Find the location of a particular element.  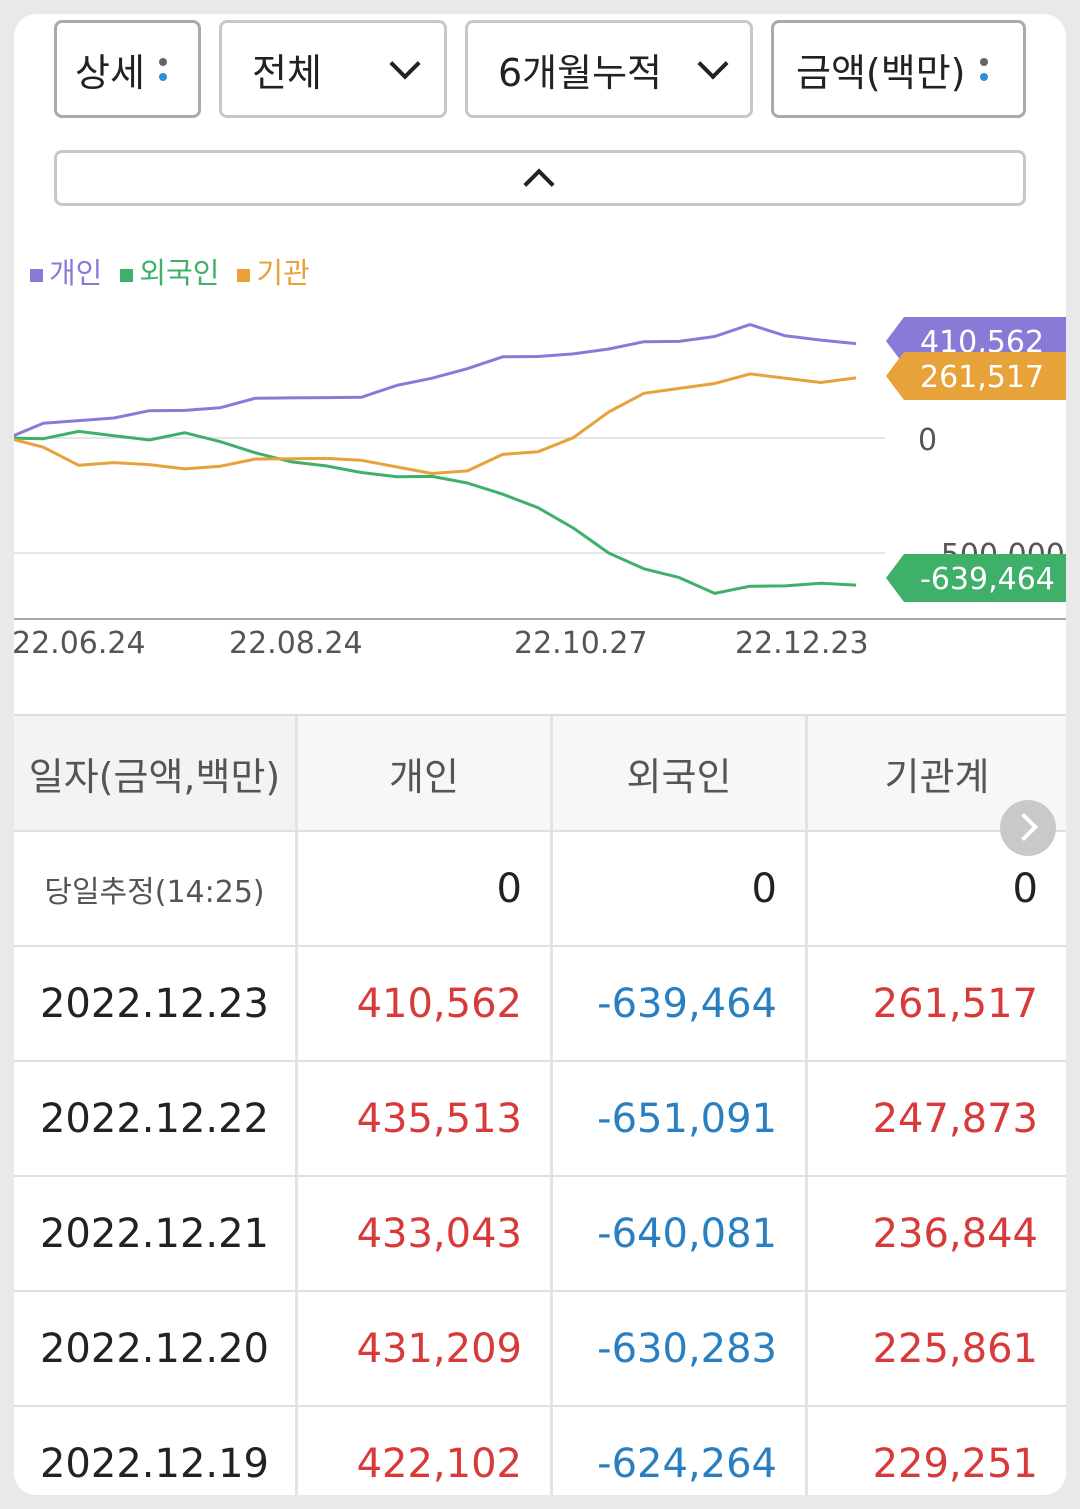

legend-item-institution: 기관 is located at coordinates (273, 271).